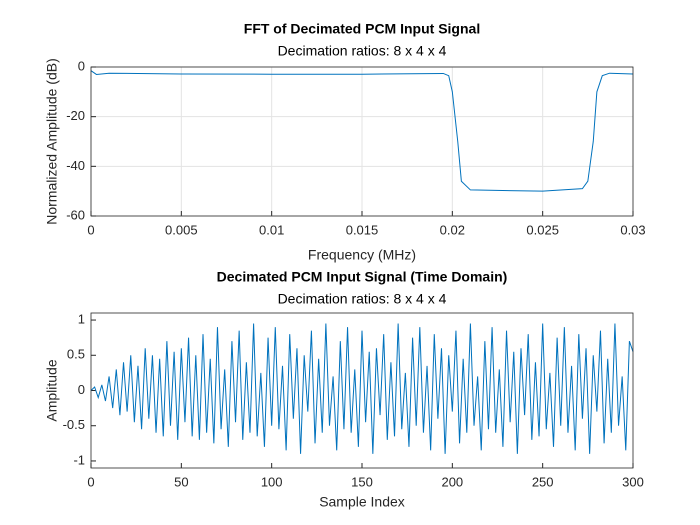 The height and width of the screenshot is (525, 700). Describe the element at coordinates (52, 141) in the screenshot. I see `y-axis-label: Normalized Amplitude (dB)` at that location.